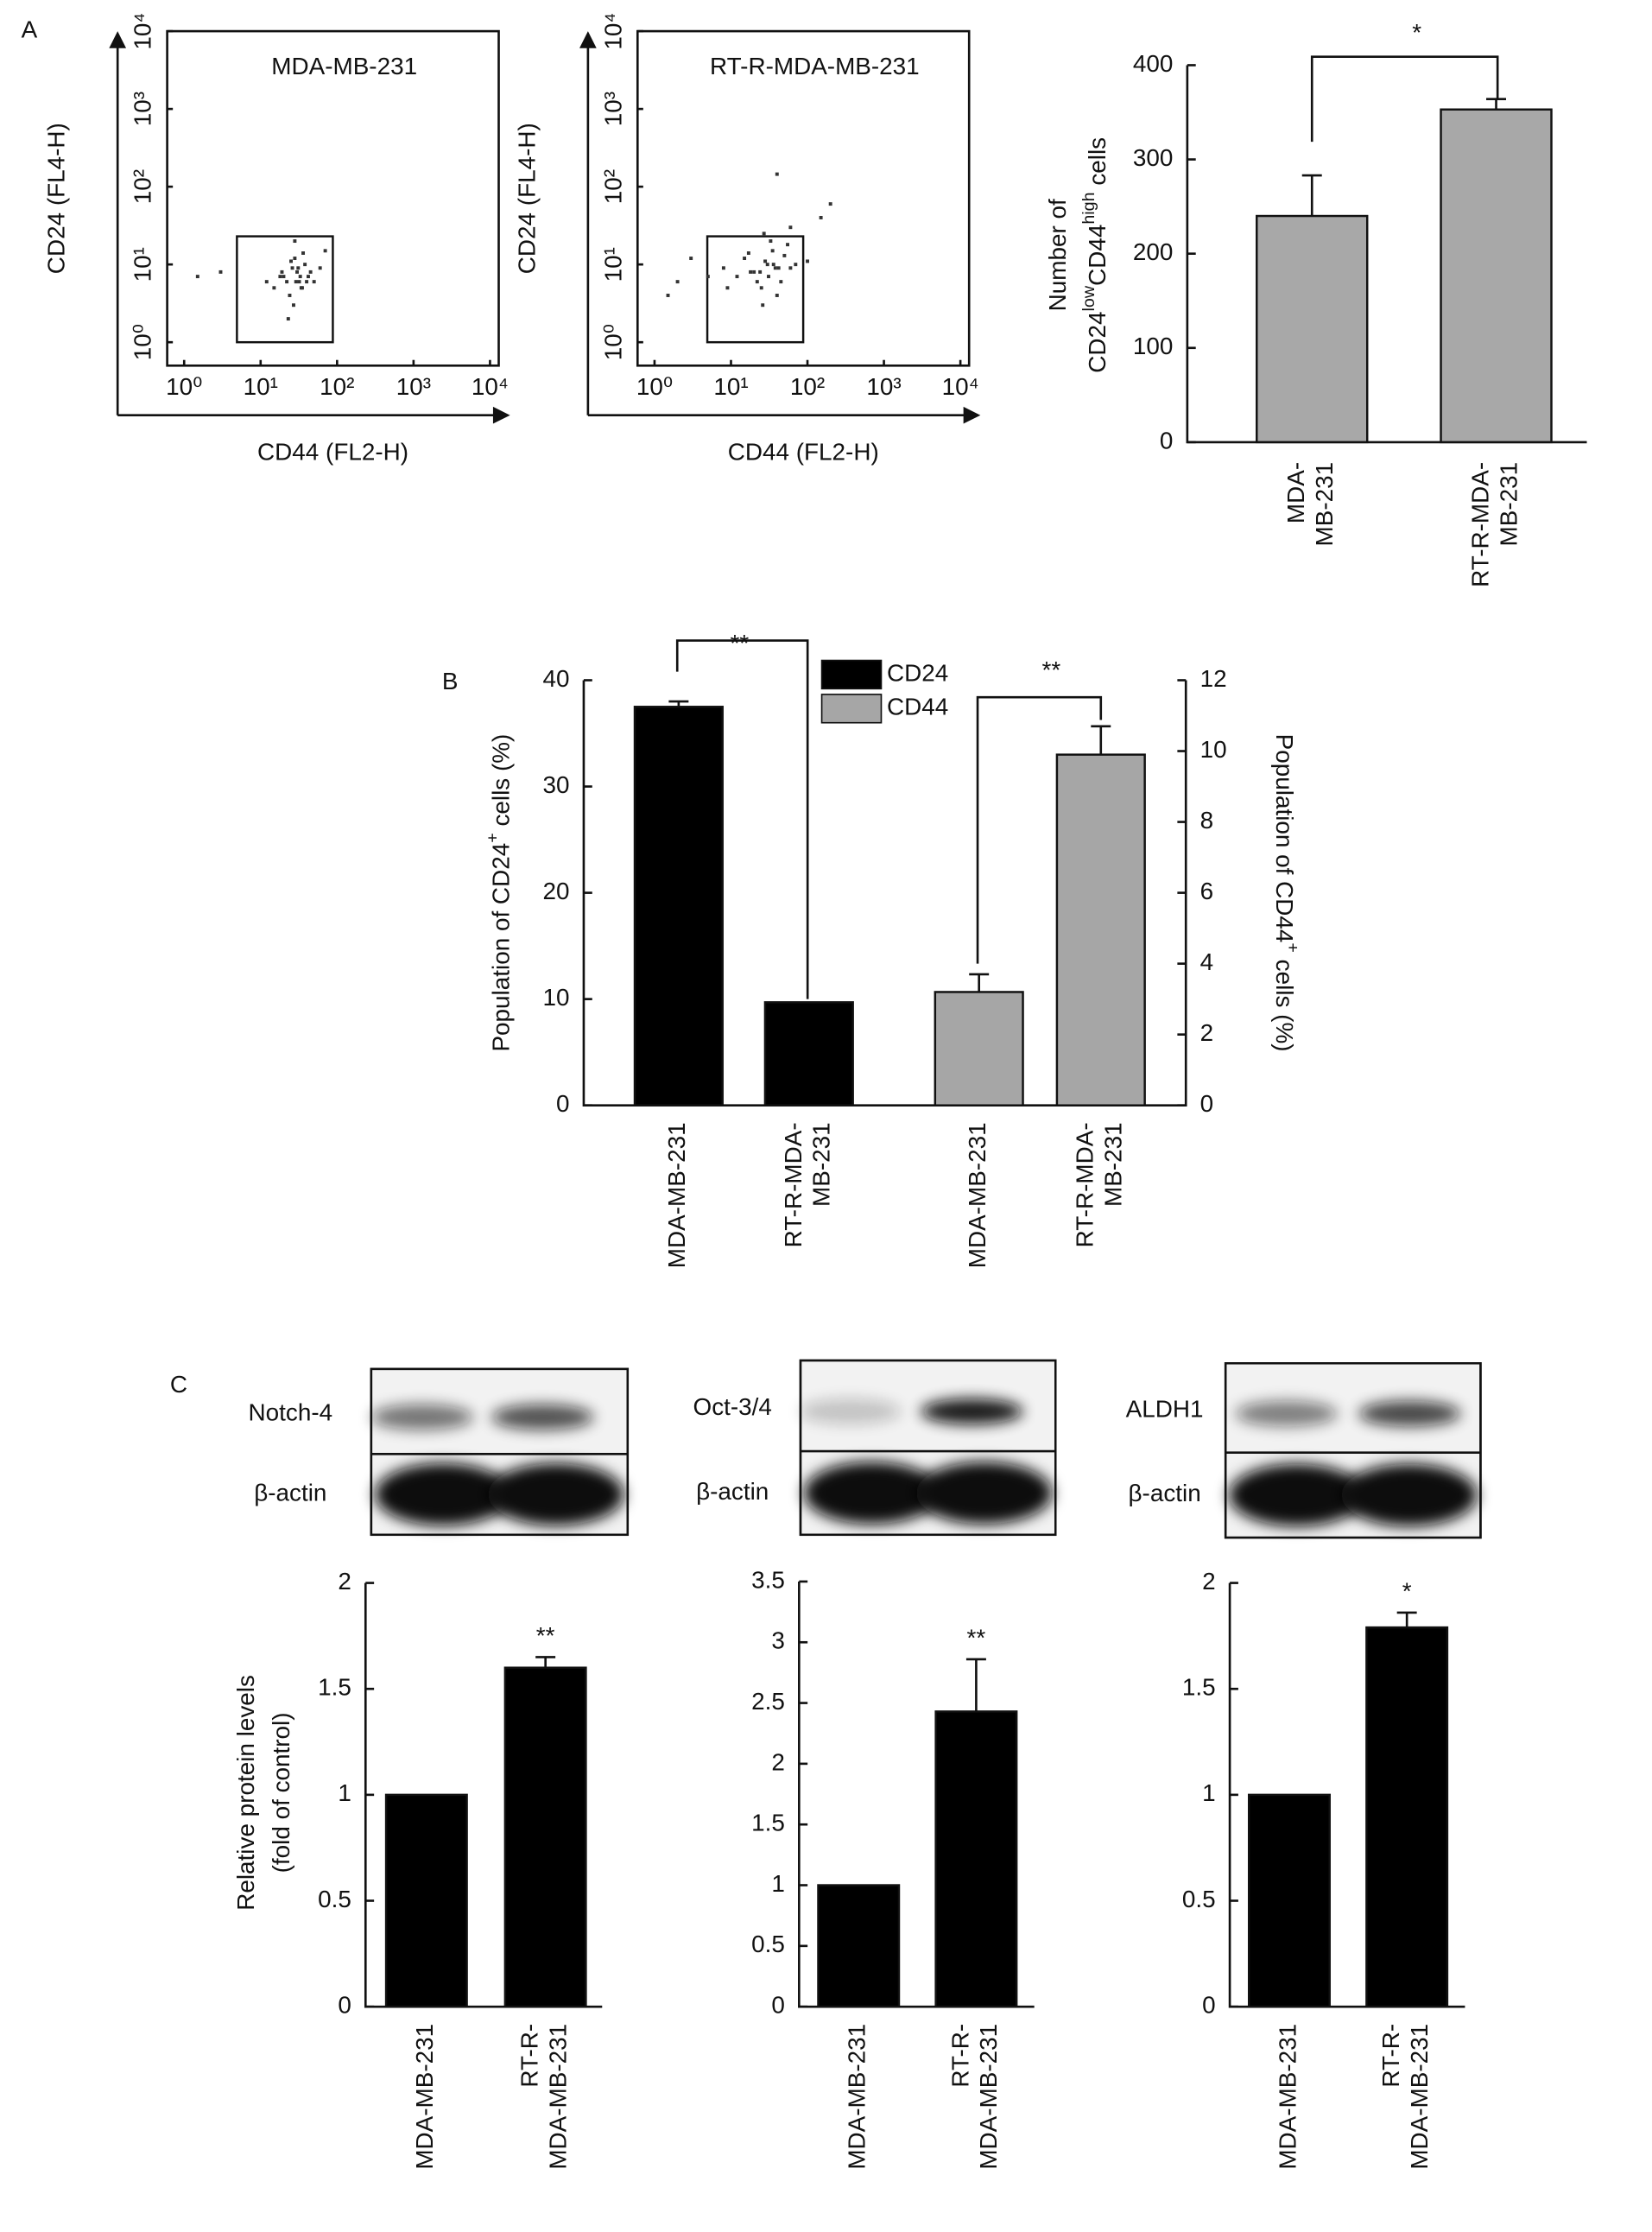 The image size is (1652, 2232). Describe the element at coordinates (490, 386) in the screenshot. I see `x-tick-label: 10⁴` at that location.